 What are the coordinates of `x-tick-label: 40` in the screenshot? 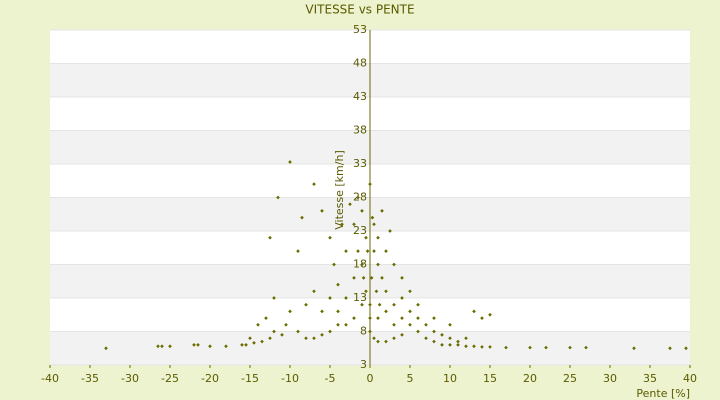 It's located at (690, 378).